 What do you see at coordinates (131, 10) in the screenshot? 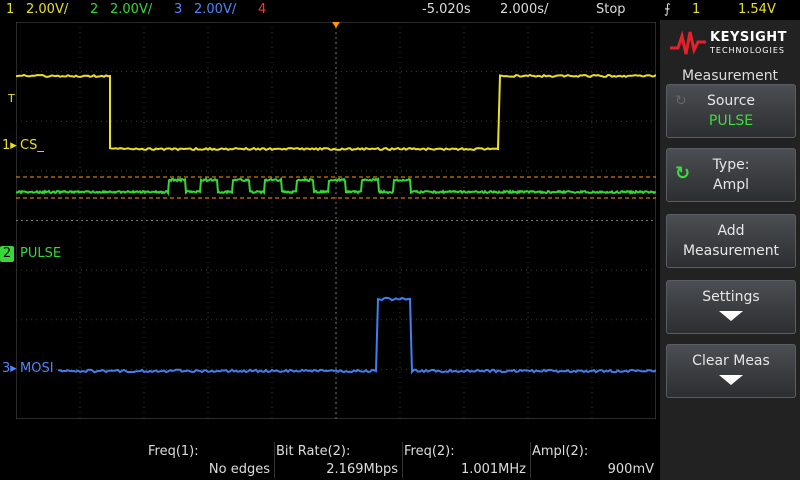
I see `ch2-scale: 2.00V/` at bounding box center [131, 10].